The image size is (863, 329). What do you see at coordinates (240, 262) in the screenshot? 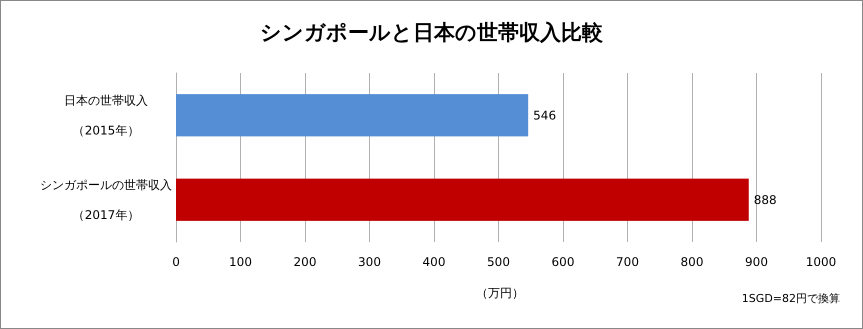
I see `x-tick-label: 100` at bounding box center [240, 262].